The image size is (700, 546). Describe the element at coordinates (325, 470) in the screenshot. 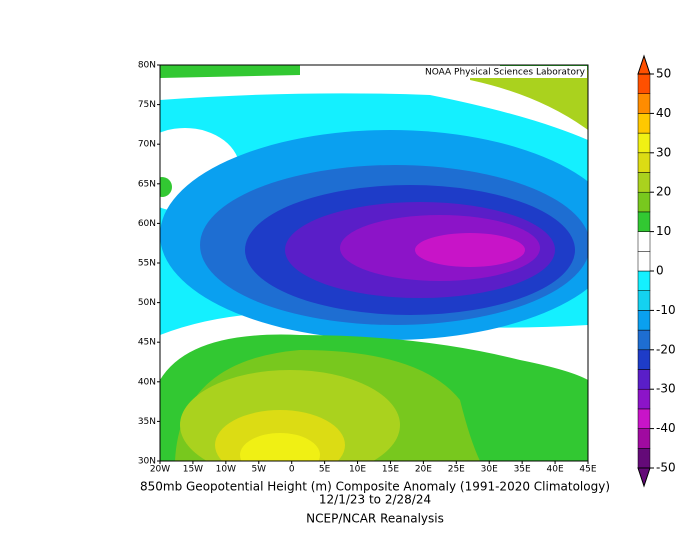

I see `lon-label: 5E` at that location.